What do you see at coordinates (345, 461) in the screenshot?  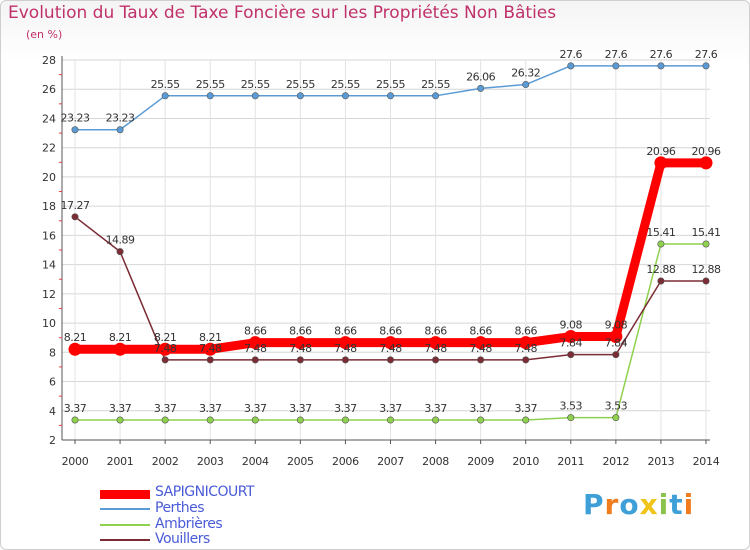 I see `x-tick-label: 2006` at bounding box center [345, 461].